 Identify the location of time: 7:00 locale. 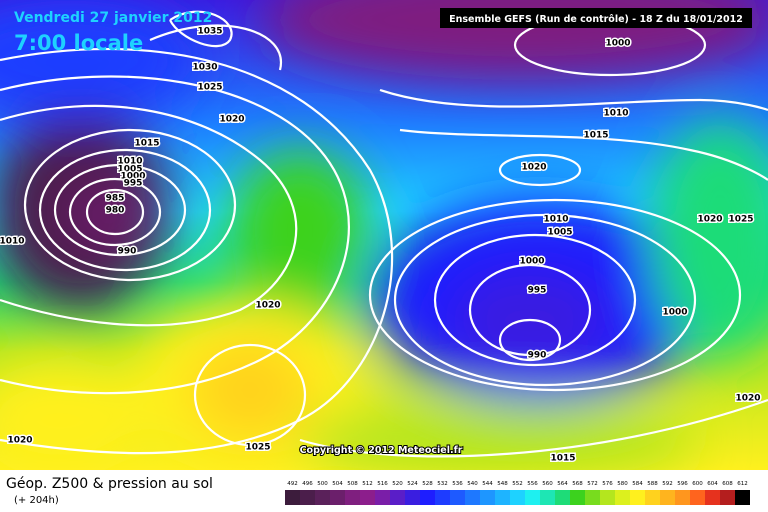
(78, 43).